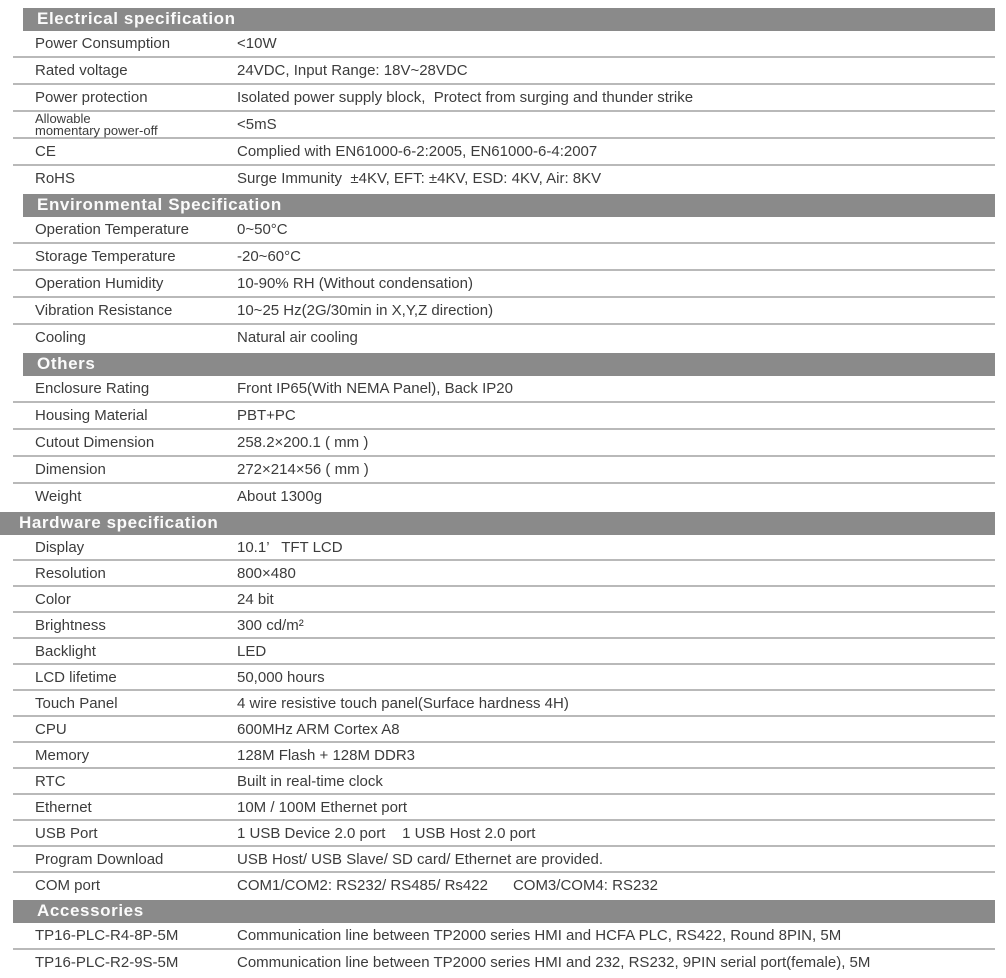  What do you see at coordinates (65, 651) in the screenshot?
I see `row-label: Backlight` at bounding box center [65, 651].